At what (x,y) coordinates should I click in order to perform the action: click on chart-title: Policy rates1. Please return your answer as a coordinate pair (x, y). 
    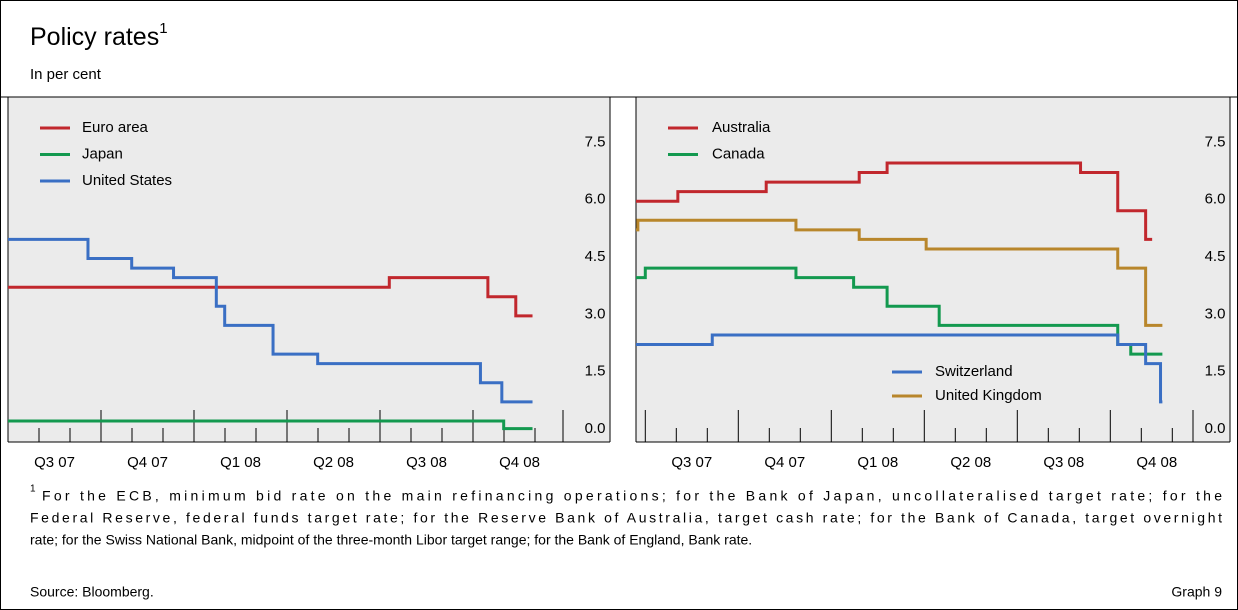
    Looking at the image, I should click on (99, 35).